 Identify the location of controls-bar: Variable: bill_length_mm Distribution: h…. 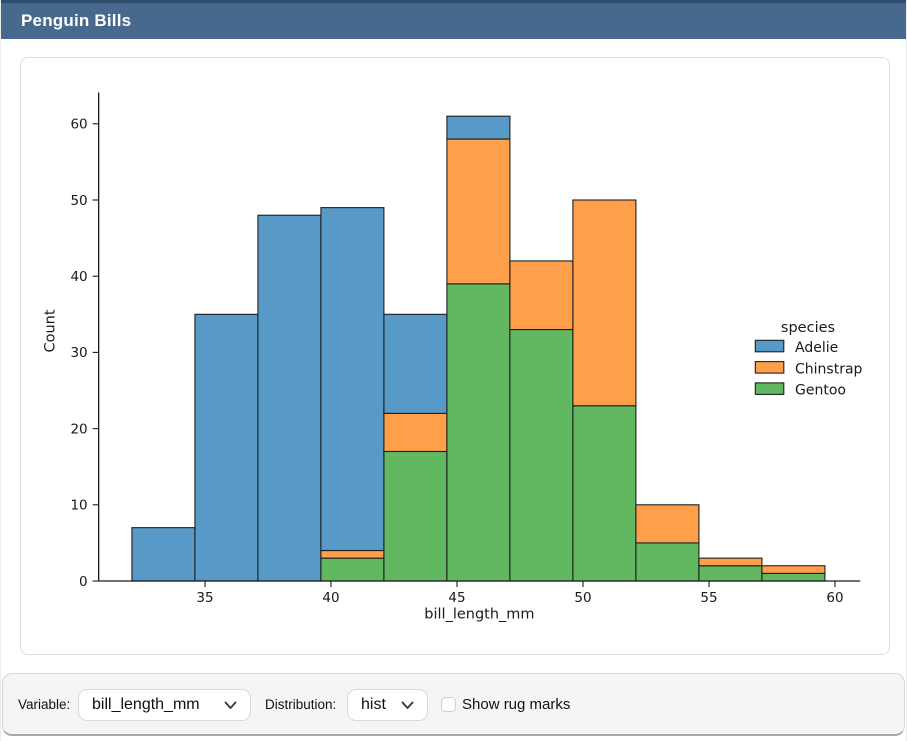
(453, 704).